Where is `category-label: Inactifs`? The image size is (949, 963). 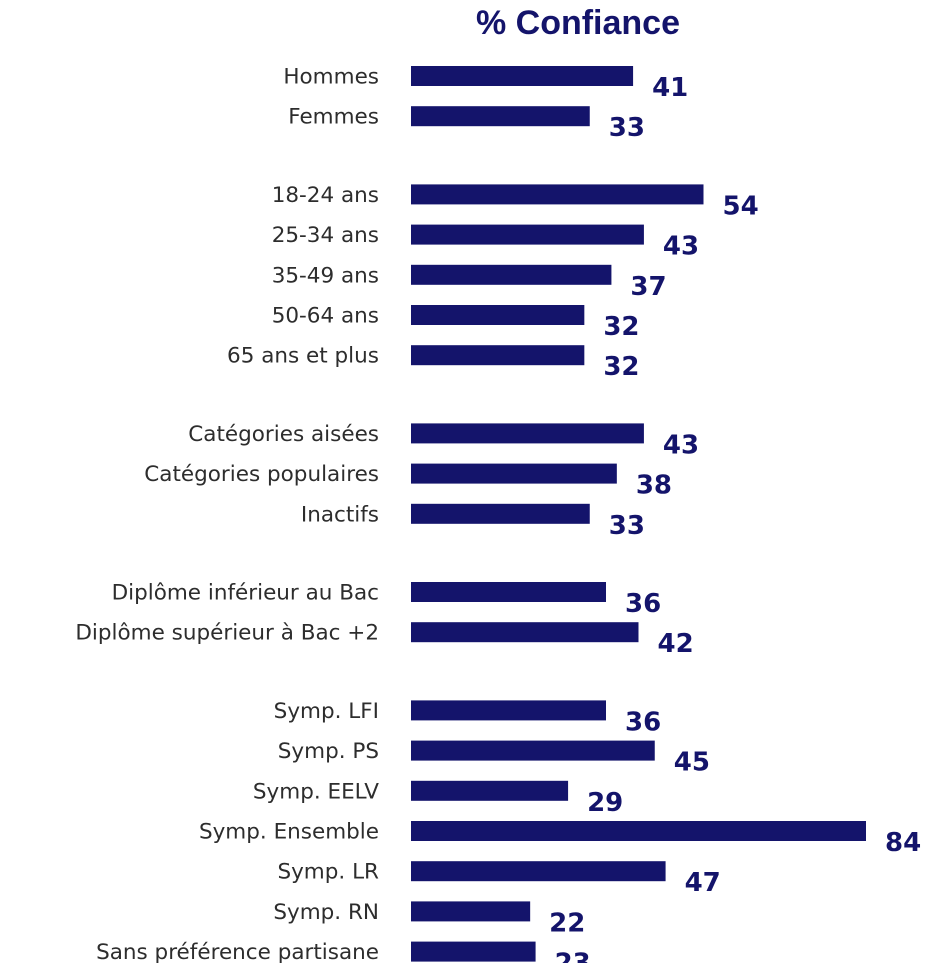
category-label: Inactifs is located at coordinates (340, 514).